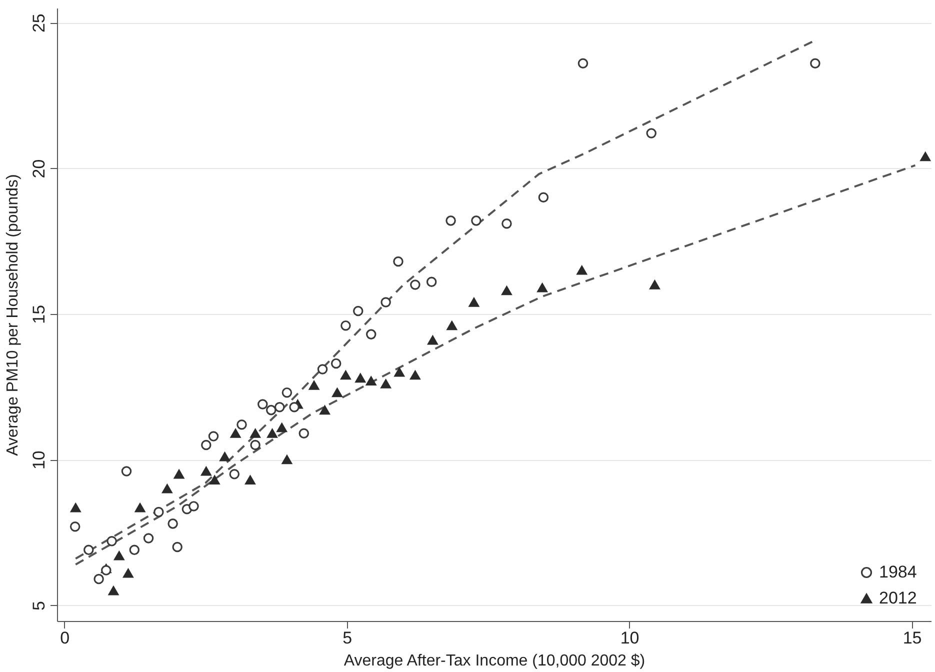 The image size is (935, 672). Describe the element at coordinates (13, 315) in the screenshot. I see `y-axis-title: Average PM10 per Household (pounds)` at that location.